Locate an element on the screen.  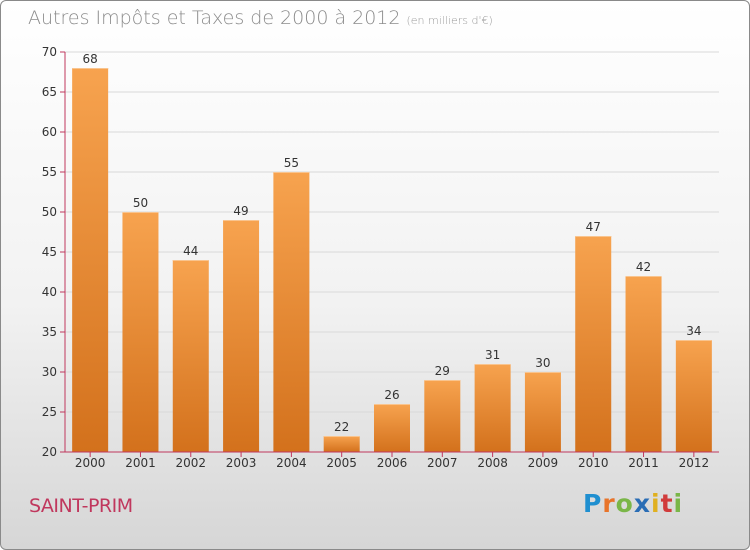
y-tick-label: 40 is located at coordinates (49, 292).